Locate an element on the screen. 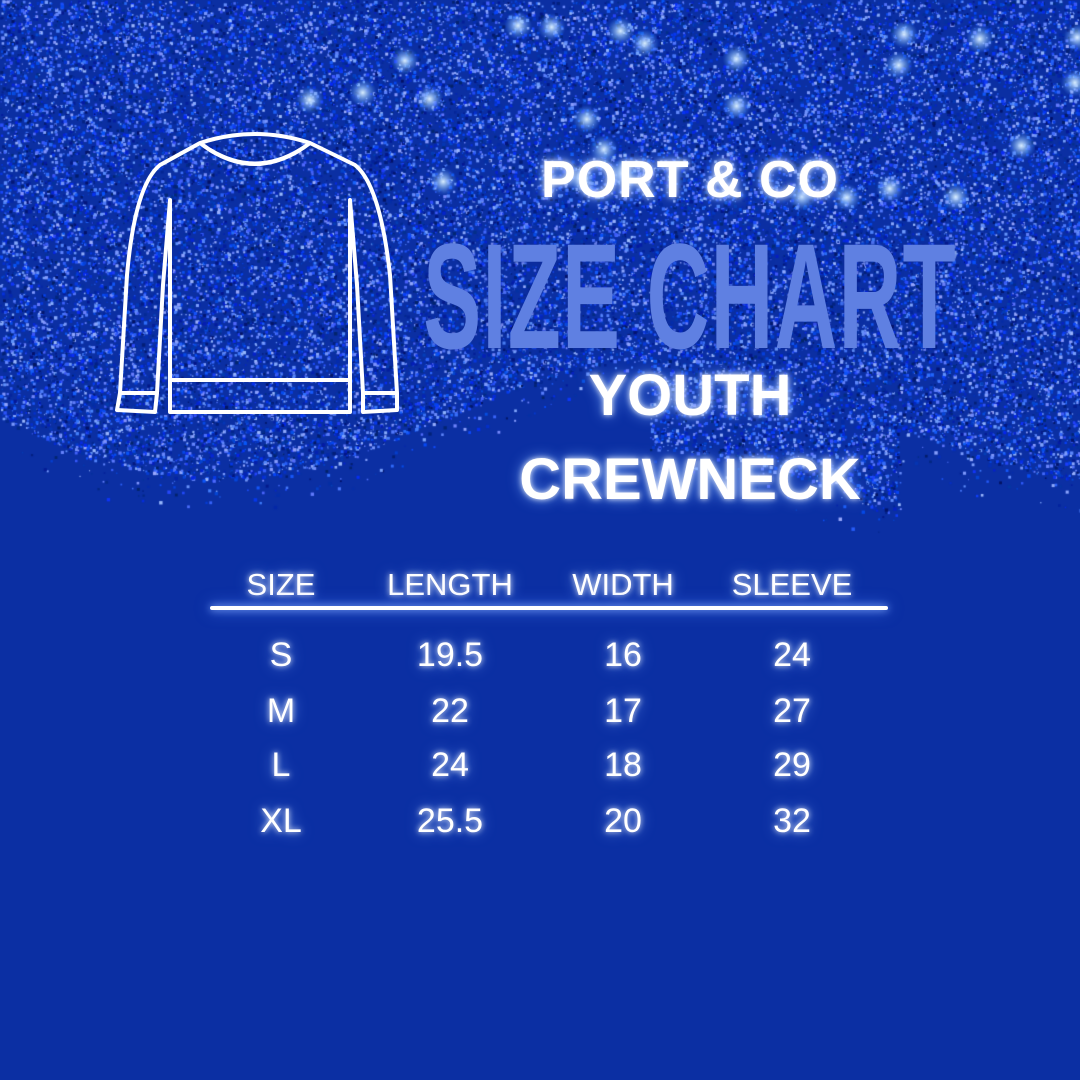  table-cell: S is located at coordinates (281, 655).